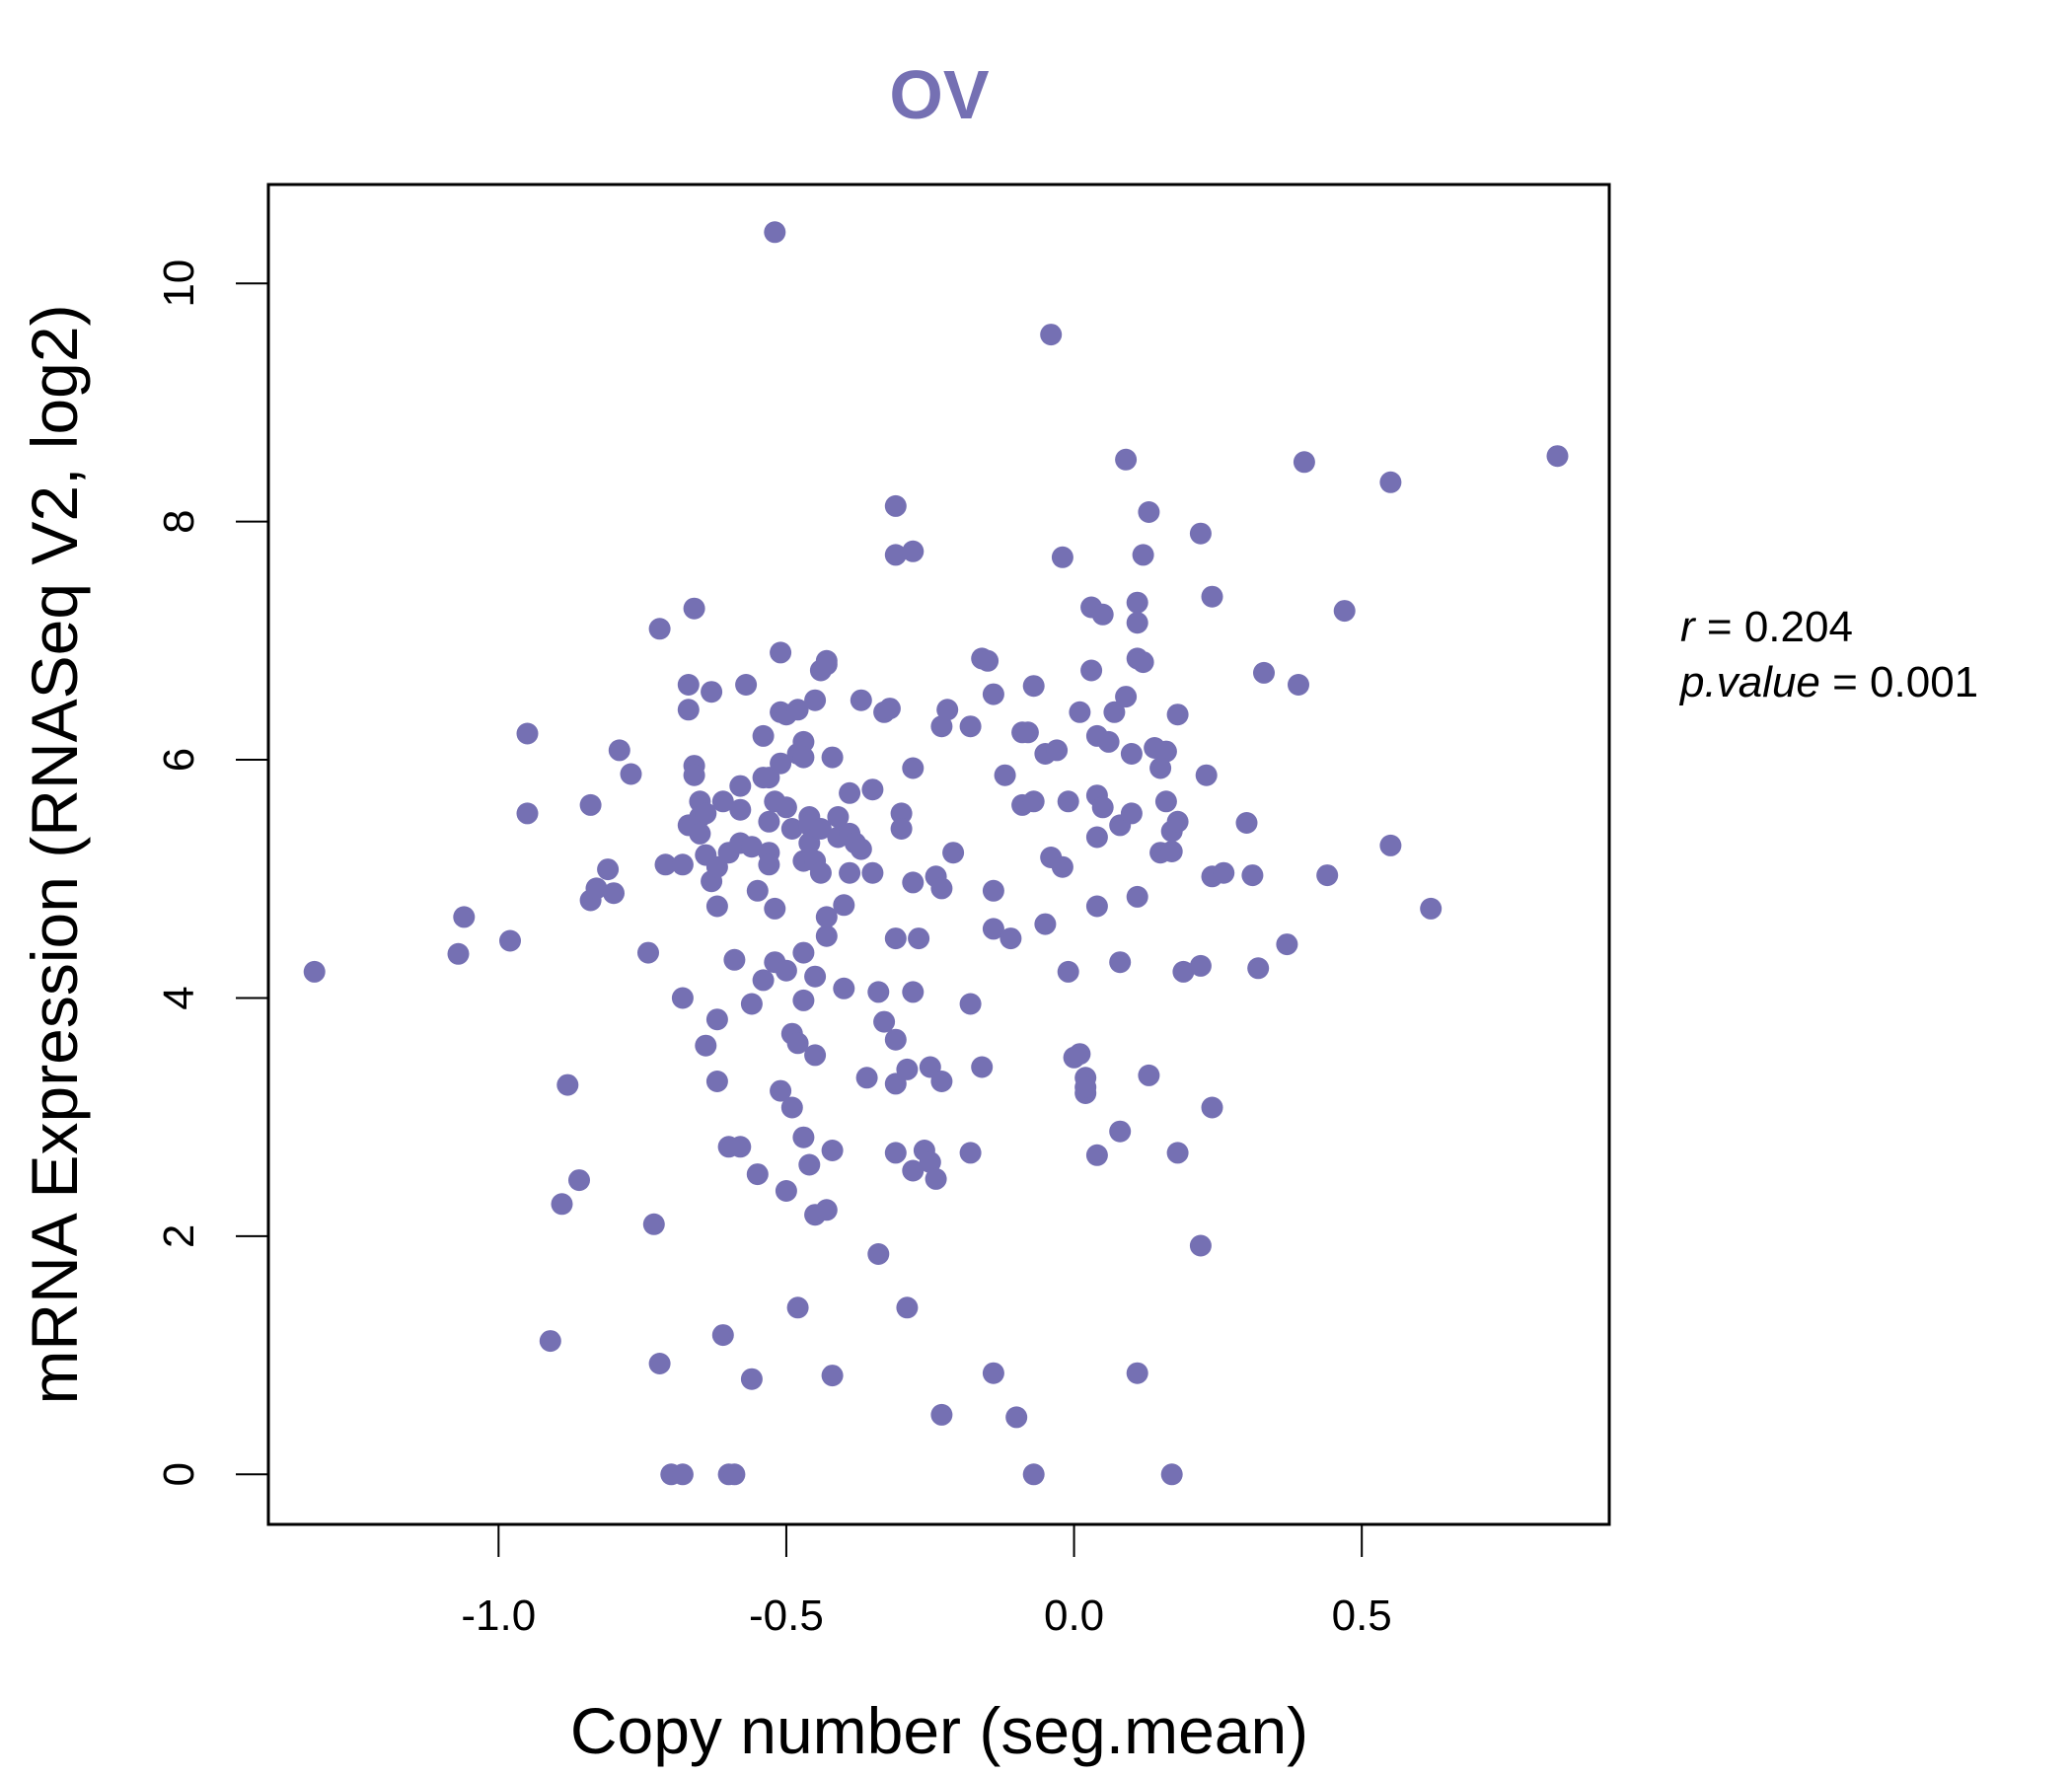  Describe the element at coordinates (1689, 627) in the screenshot. I see `r-label: r` at that location.